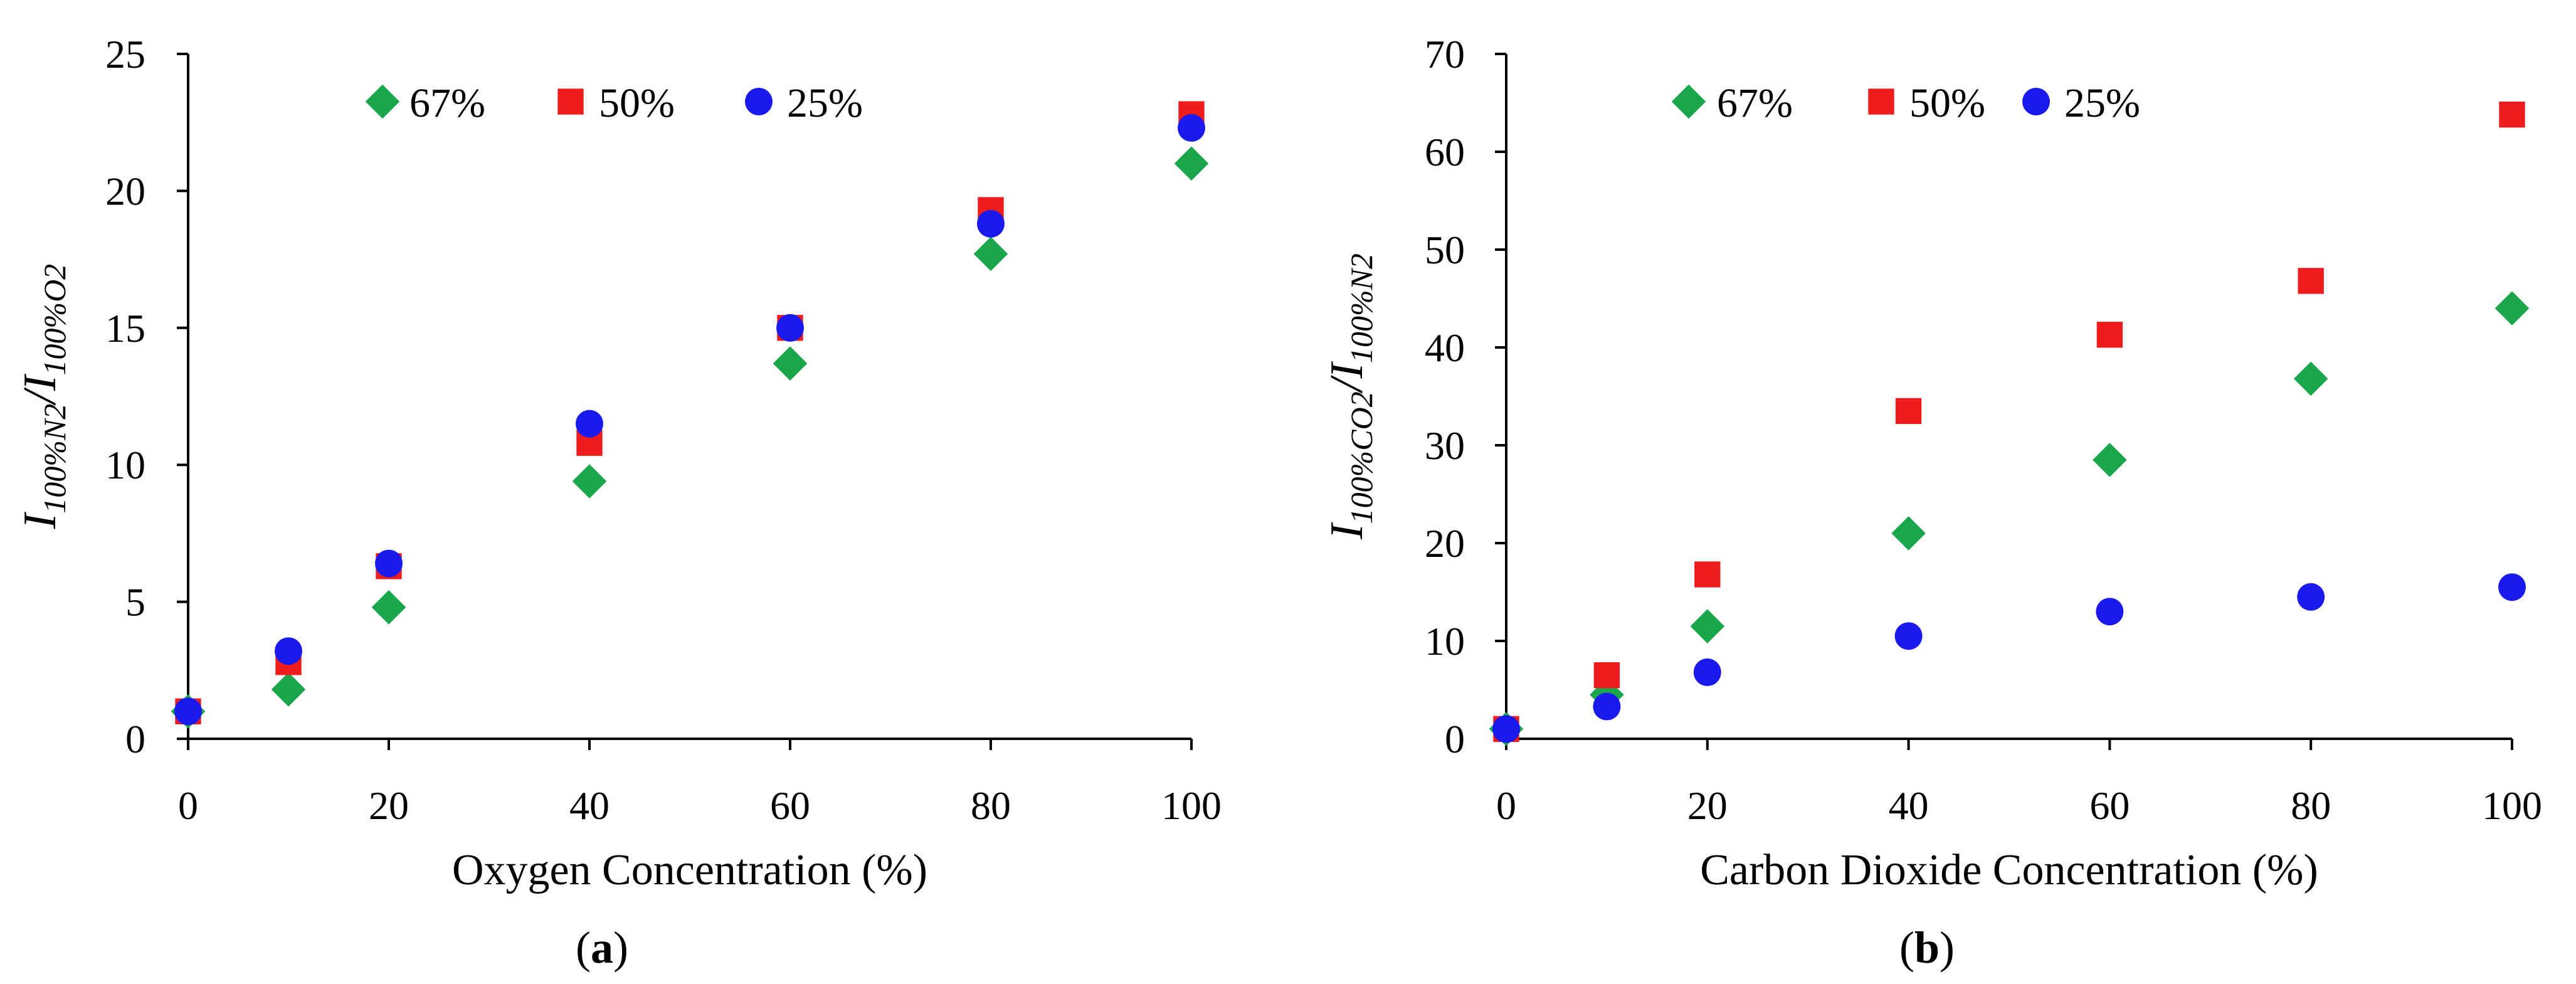  What do you see at coordinates (1445, 445) in the screenshot?
I see `y-tick-label: 30` at bounding box center [1445, 445].